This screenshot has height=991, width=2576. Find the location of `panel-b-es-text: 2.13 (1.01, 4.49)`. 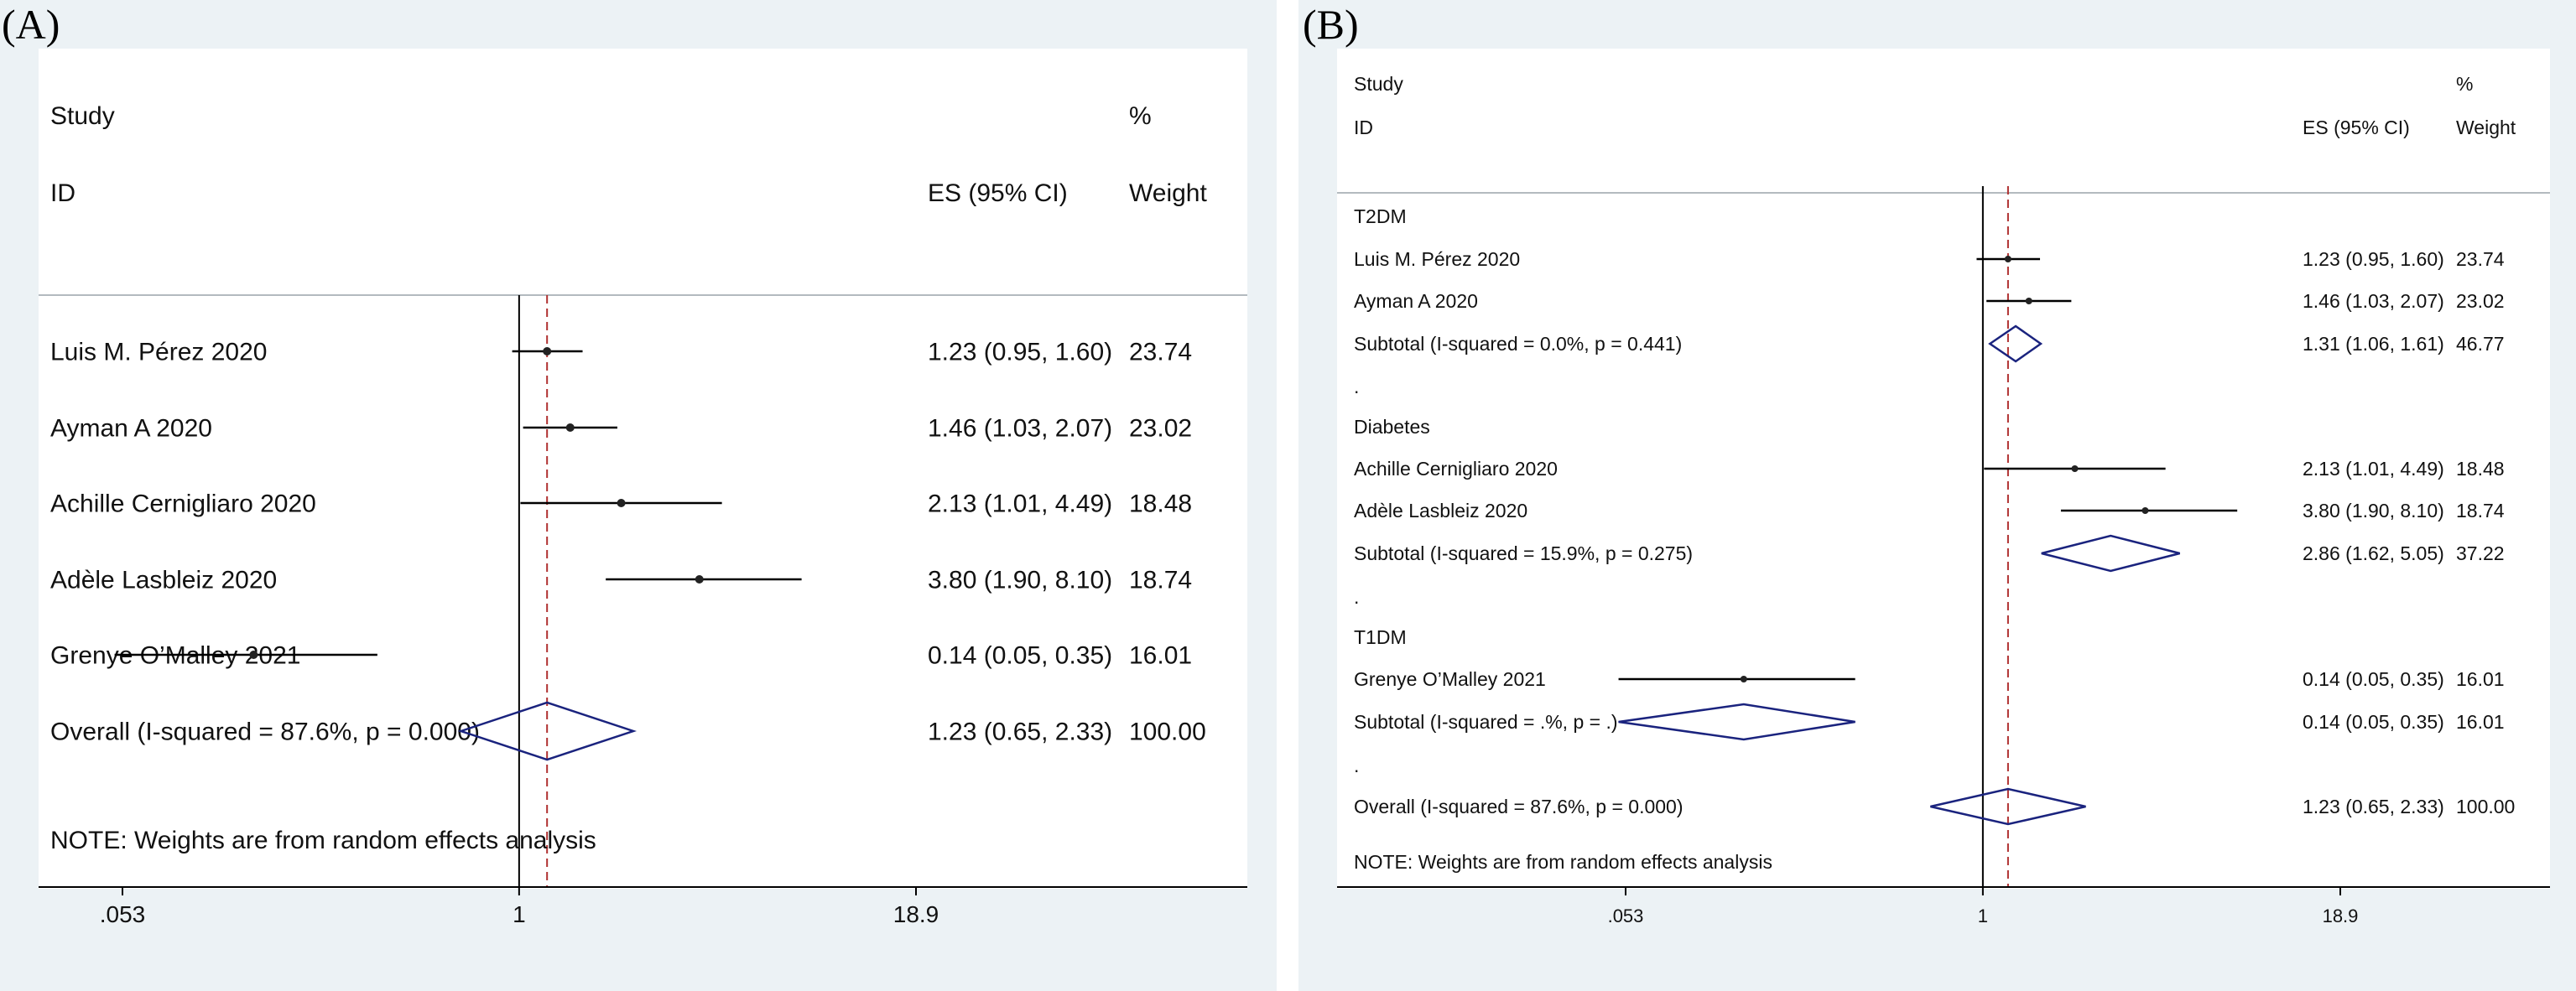

panel-b-es-text: 2.13 (1.01, 4.49) is located at coordinates (2373, 469).